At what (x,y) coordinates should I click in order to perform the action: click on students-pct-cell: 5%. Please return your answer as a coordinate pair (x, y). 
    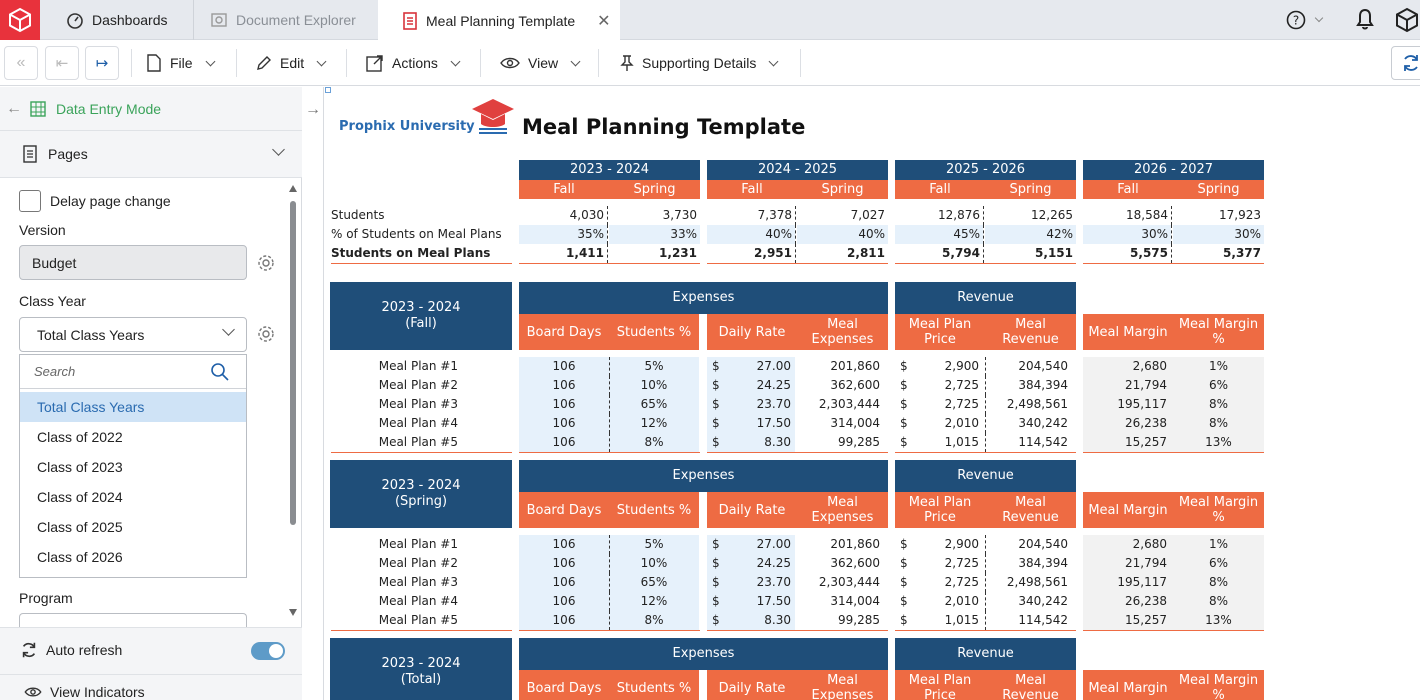
    Looking at the image, I should click on (654, 544).